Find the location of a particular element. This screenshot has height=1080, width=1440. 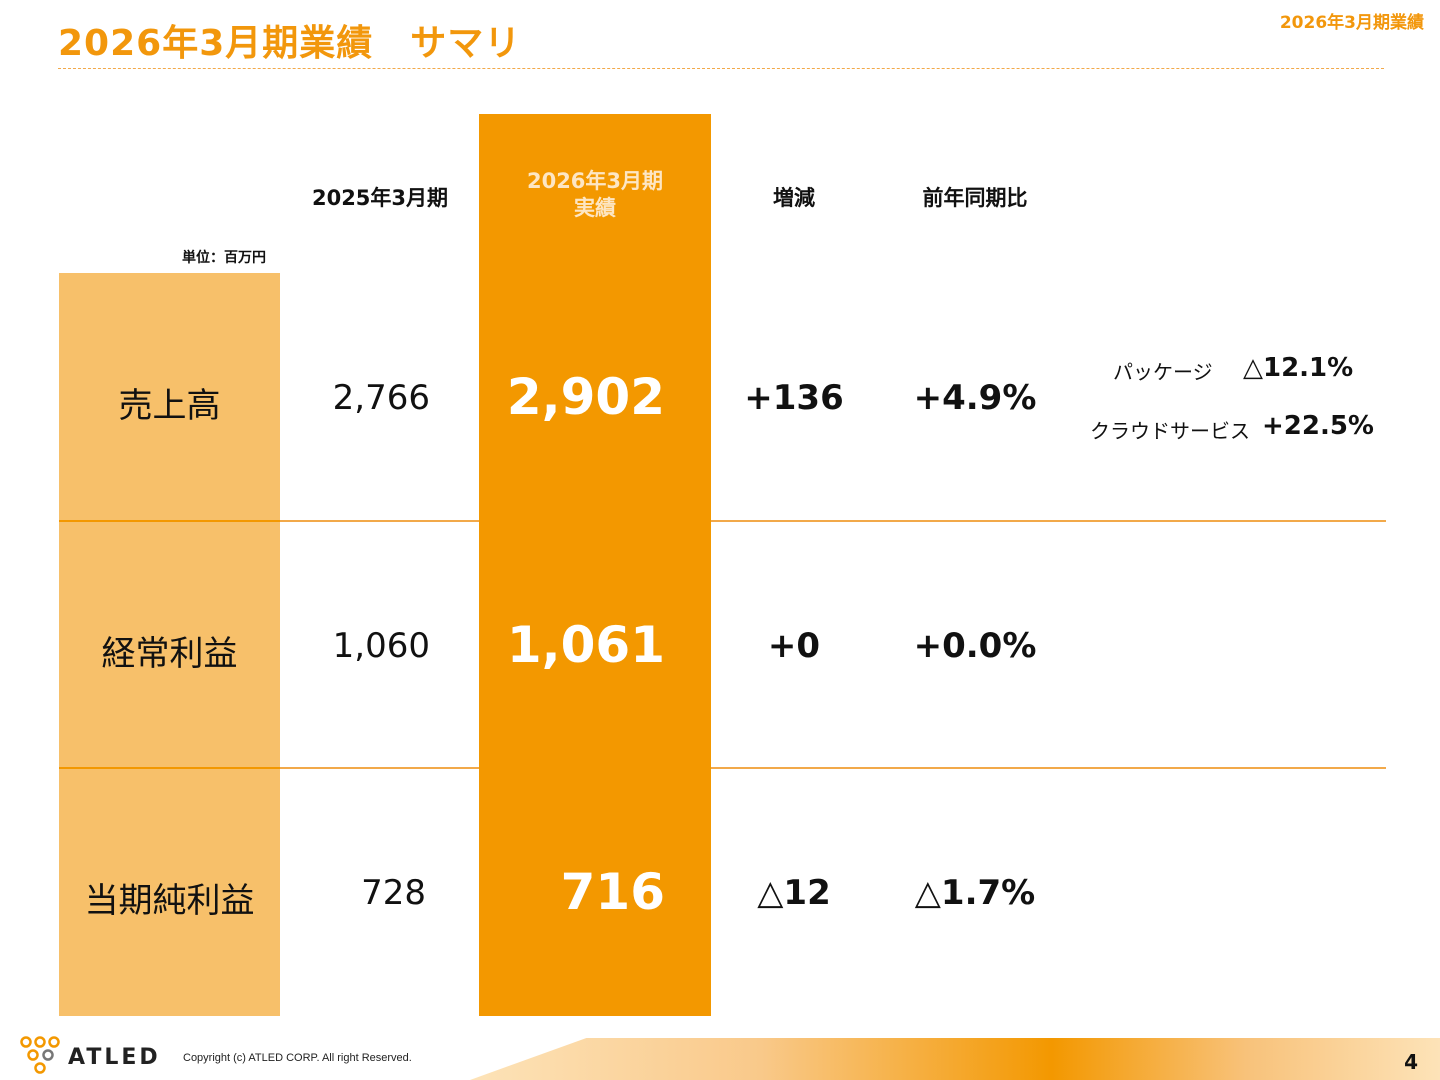

unit-note: 単位：百万円 is located at coordinates (224, 258).